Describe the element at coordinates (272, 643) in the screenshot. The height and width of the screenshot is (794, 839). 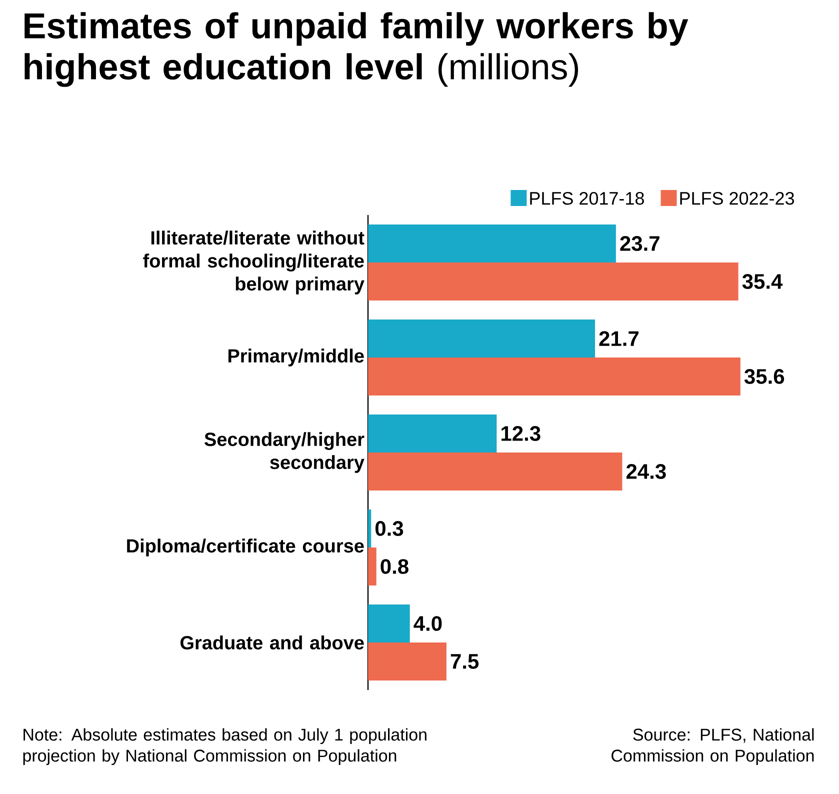
I see `y-tick-label: Graduate and above` at that location.